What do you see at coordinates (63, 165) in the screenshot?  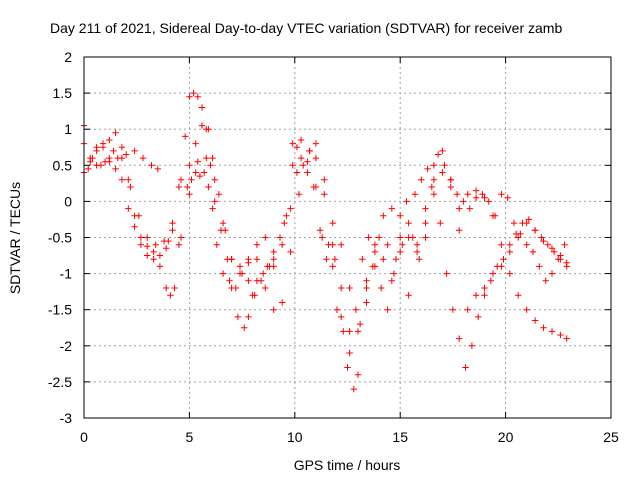 I see `y-tick-label: 0.5` at bounding box center [63, 165].